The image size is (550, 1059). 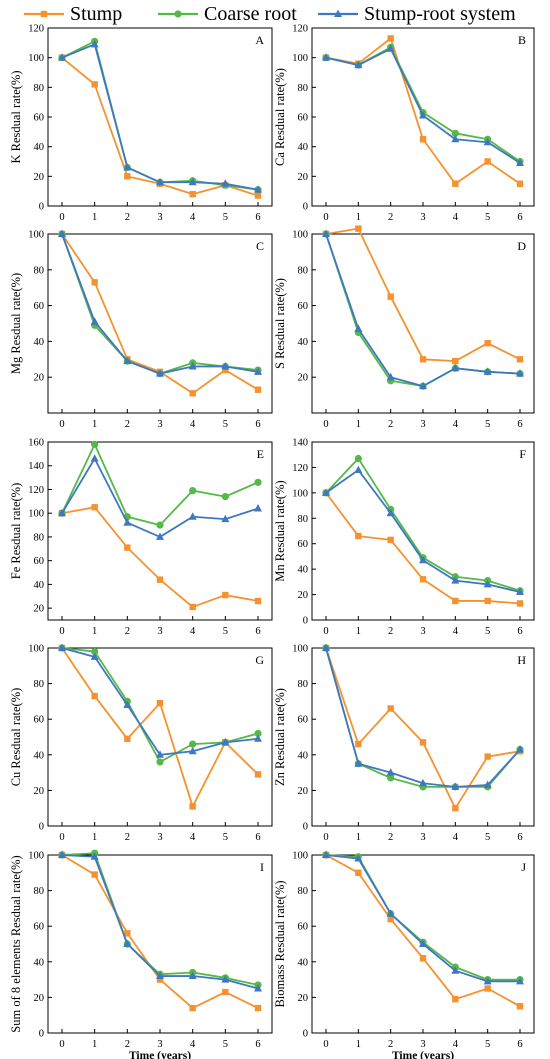 I want to click on x-tick-label: 6, so click(x=257, y=1044).